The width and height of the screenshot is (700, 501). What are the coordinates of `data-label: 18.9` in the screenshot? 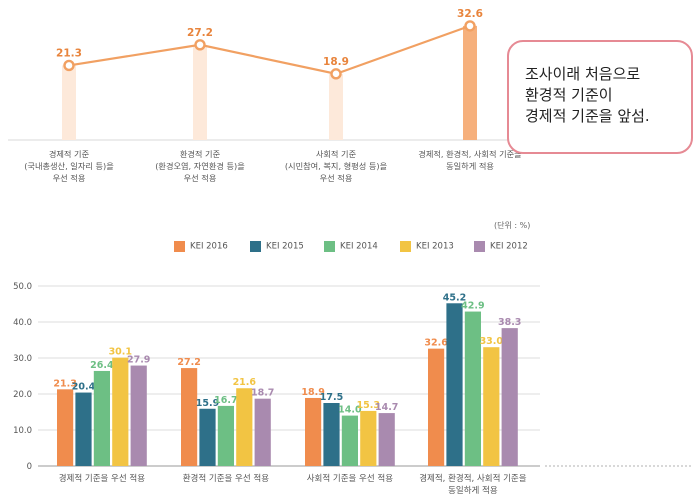 It's located at (336, 62).